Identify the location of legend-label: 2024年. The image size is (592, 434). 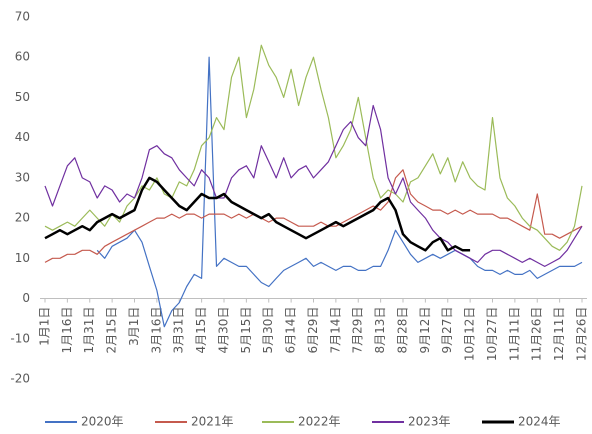
(539, 422).